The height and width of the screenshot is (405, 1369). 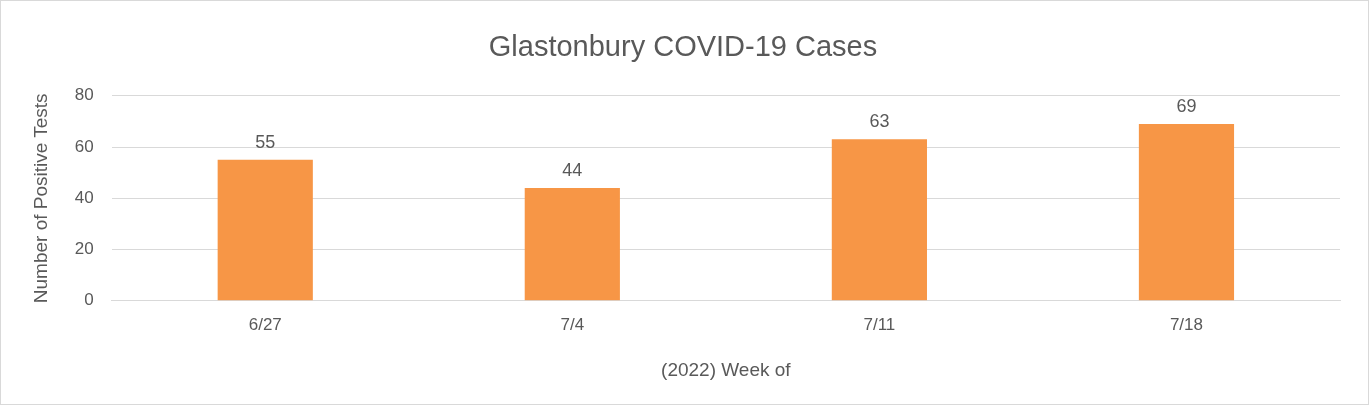 What do you see at coordinates (84, 197) in the screenshot?
I see `y-tick-label: 40` at bounding box center [84, 197].